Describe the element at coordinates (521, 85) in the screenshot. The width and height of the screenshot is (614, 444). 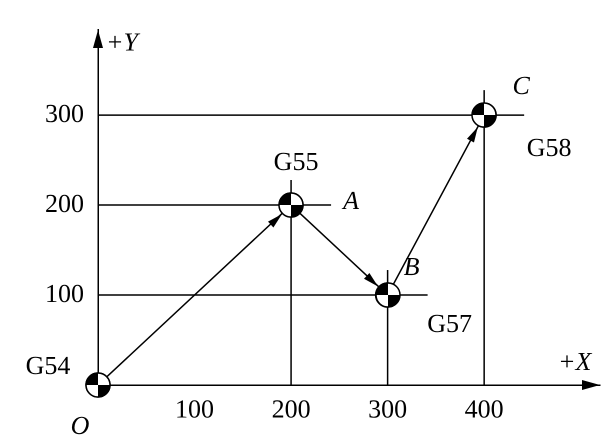
I see `annotation: C` at that location.